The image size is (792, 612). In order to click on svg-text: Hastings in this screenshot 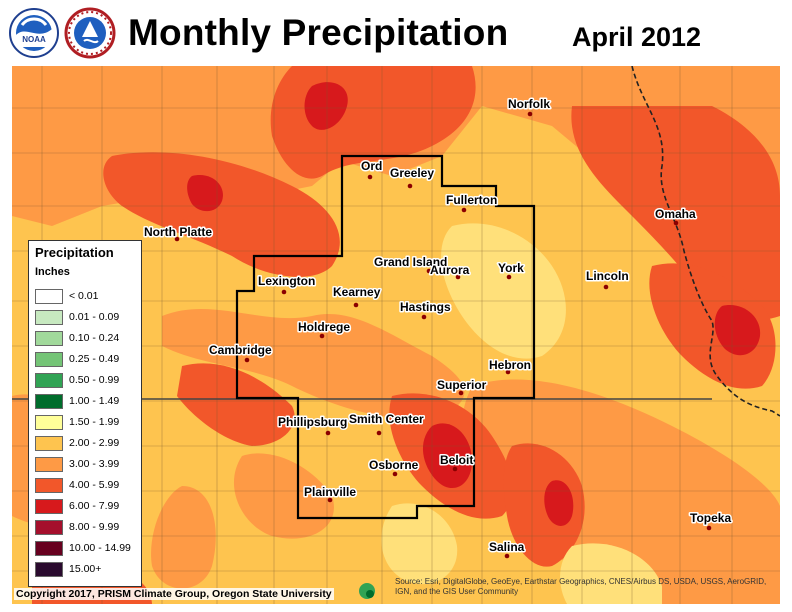, I will do `click(425, 307)`.